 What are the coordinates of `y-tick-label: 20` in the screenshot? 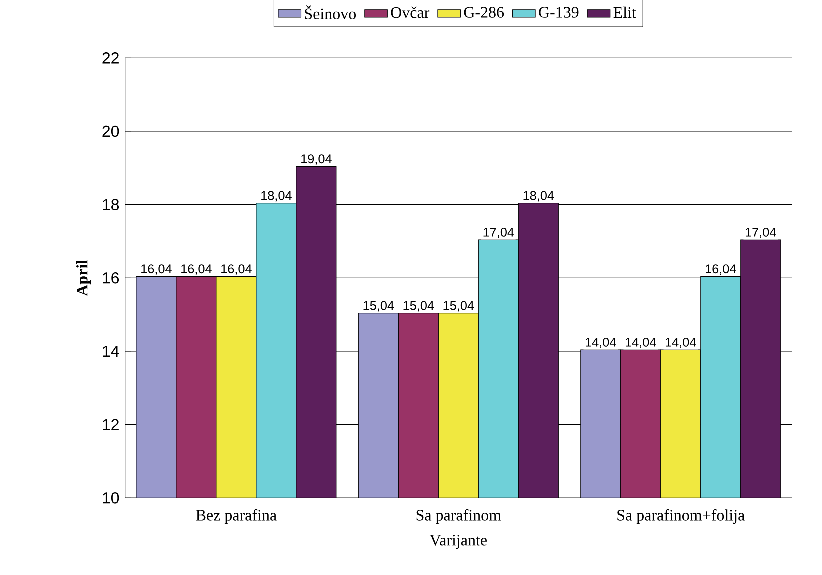 It's located at (111, 131).